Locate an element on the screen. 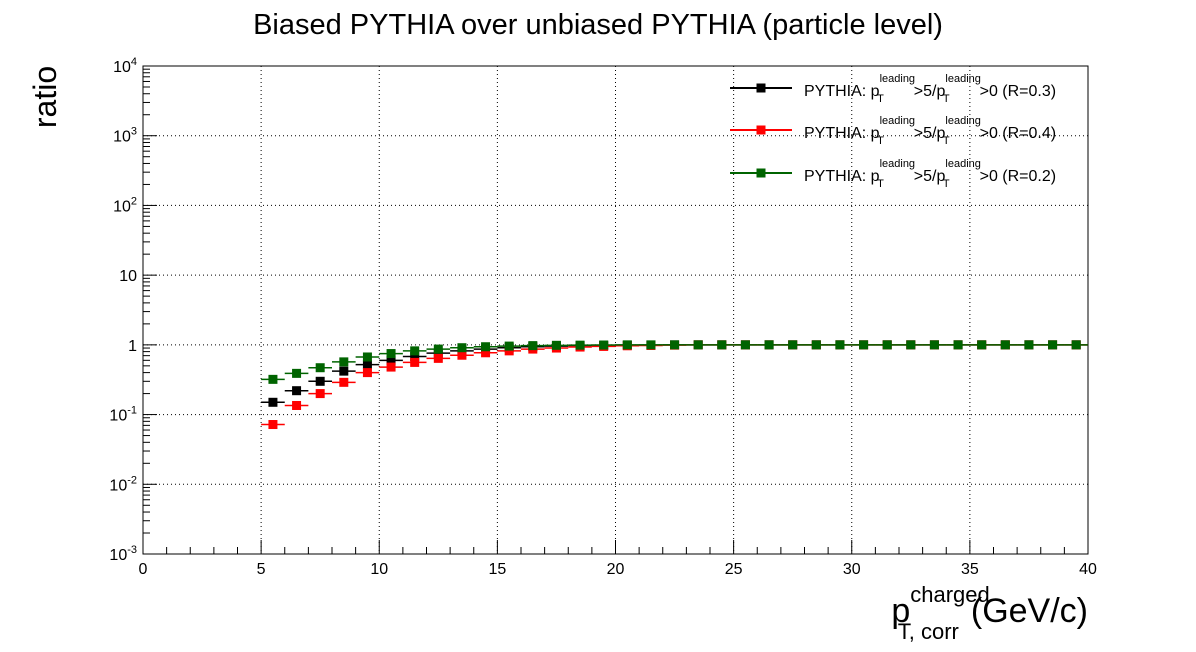  legend-label: PYTHIA: pleading T >5/pleading T >0 (R=0.4) is located at coordinates (930, 131).